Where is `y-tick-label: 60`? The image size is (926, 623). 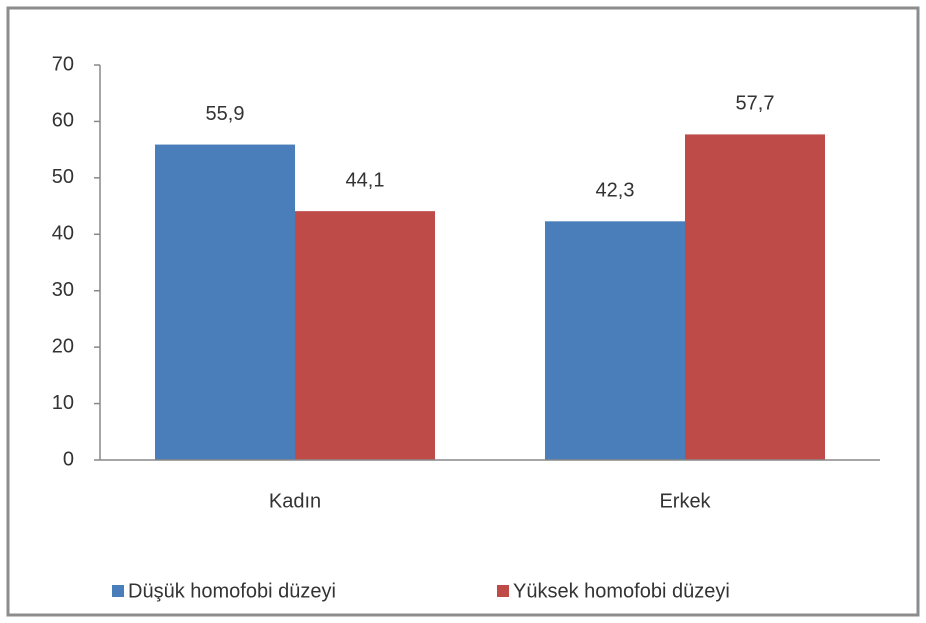
y-tick-label: 60 is located at coordinates (63, 121).